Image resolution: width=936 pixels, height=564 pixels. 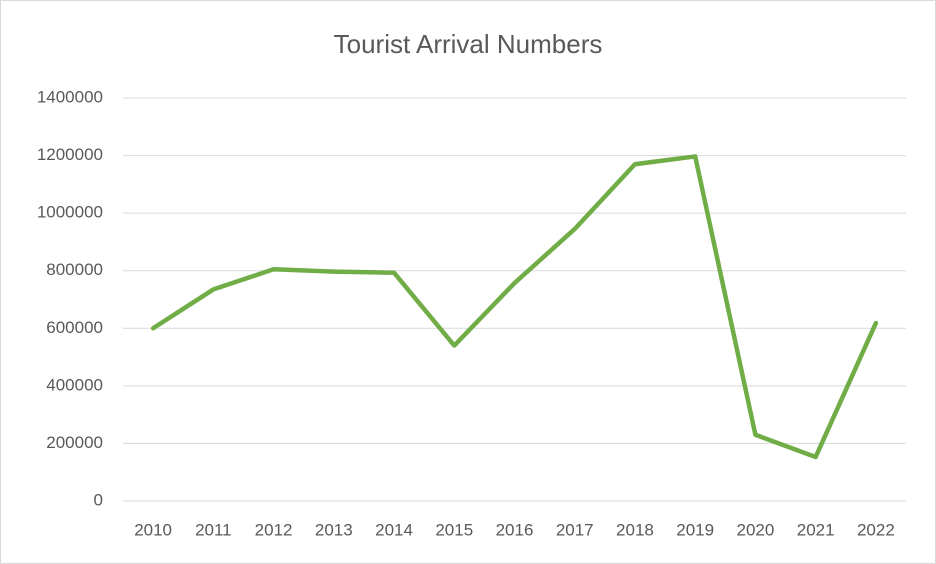 What do you see at coordinates (74, 384) in the screenshot?
I see `y-tick-label: 400000` at bounding box center [74, 384].